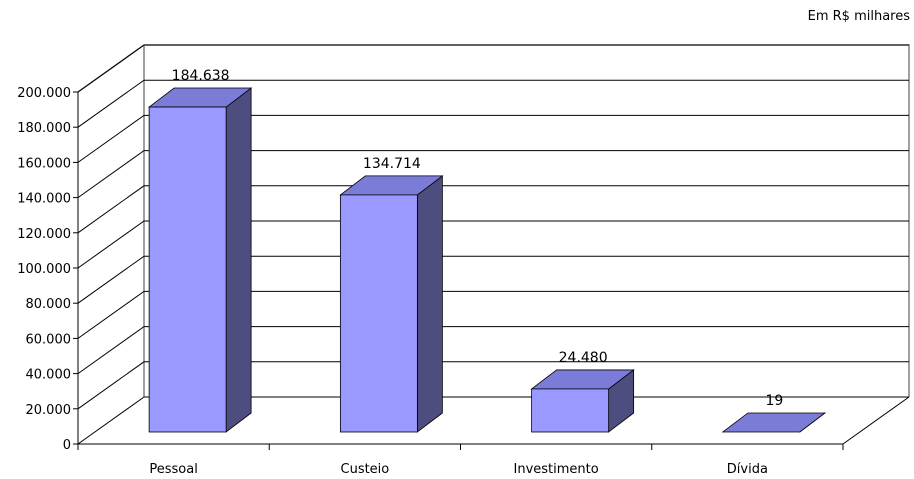  What do you see at coordinates (67, 445) in the screenshot?
I see `y-tick-label: 0` at bounding box center [67, 445].